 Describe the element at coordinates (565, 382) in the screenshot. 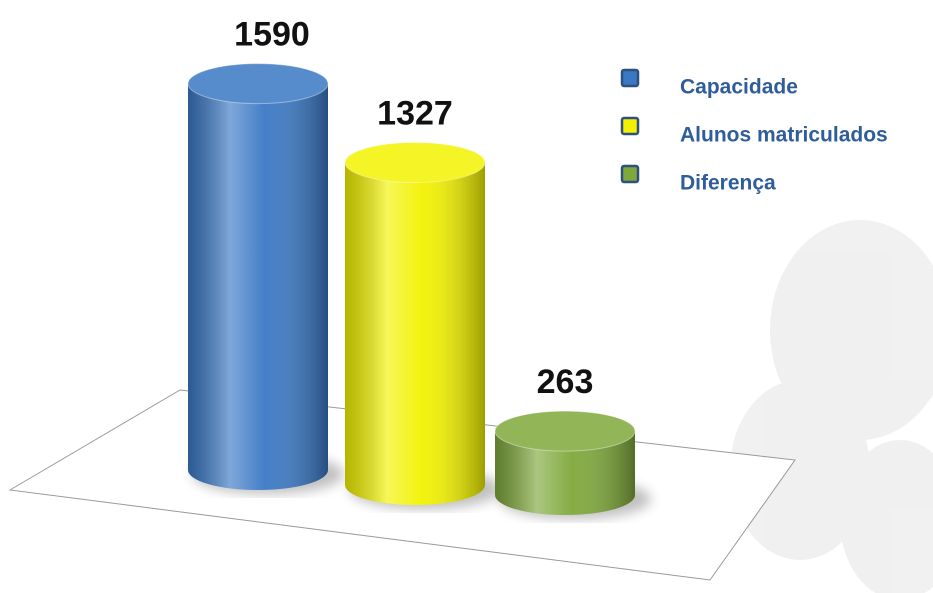

I see `data-label: 263` at that location.